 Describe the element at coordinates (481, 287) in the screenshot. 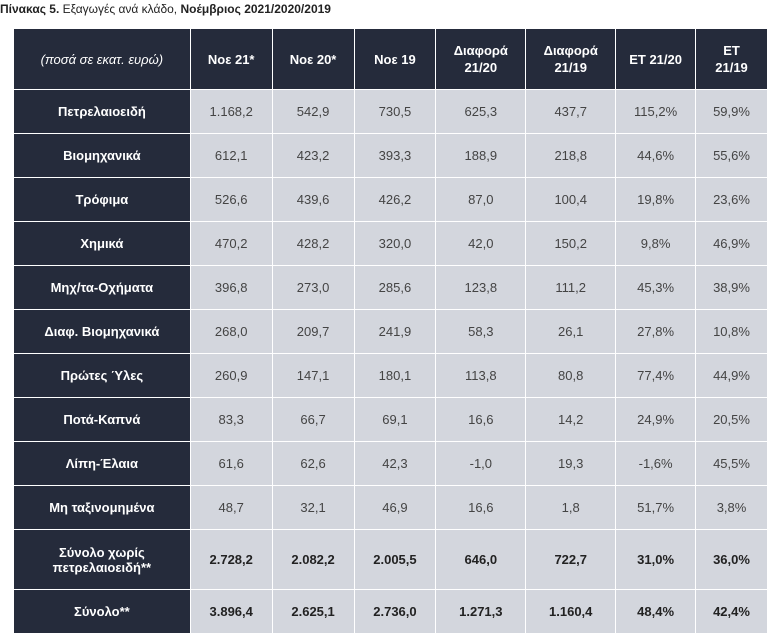

I see `value-cell: 123,8` at that location.